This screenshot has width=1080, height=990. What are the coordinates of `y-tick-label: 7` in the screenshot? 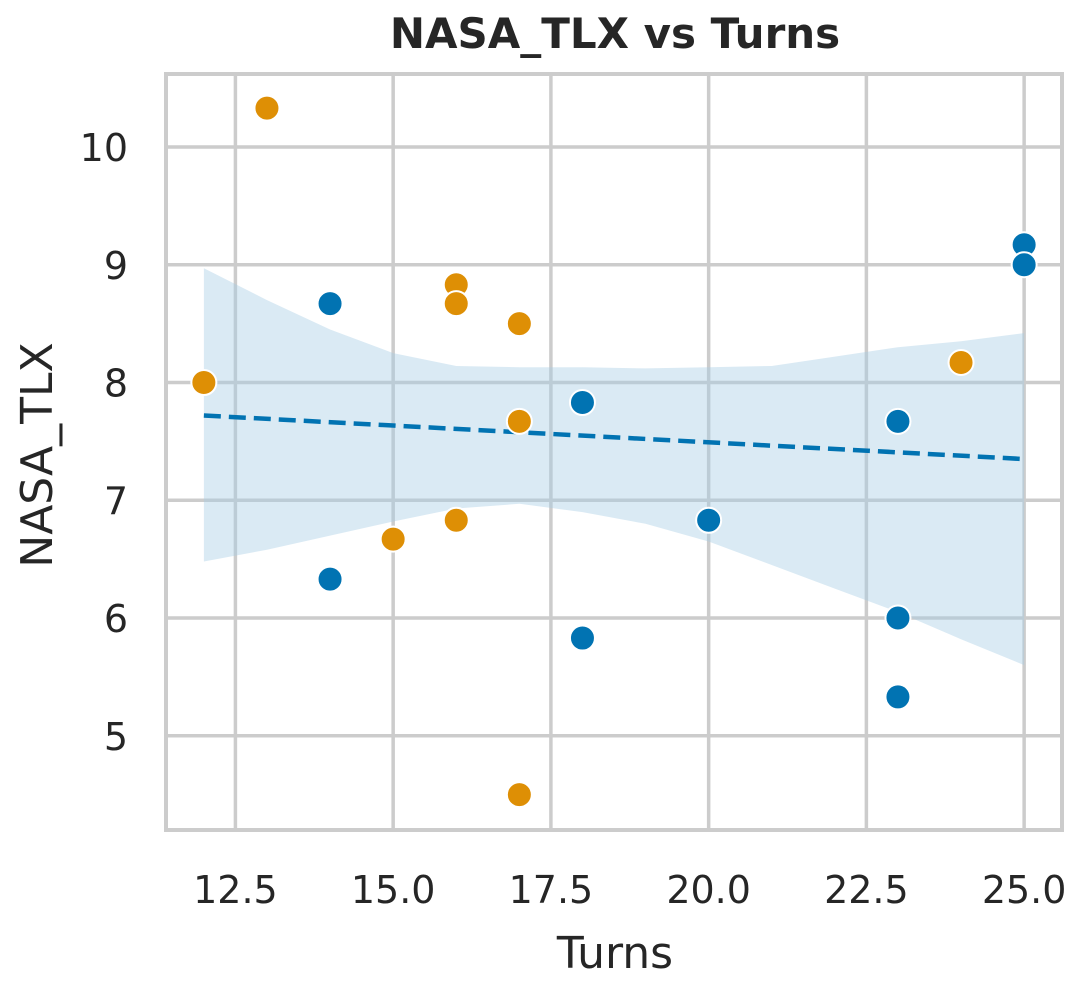 It's located at (116, 501).